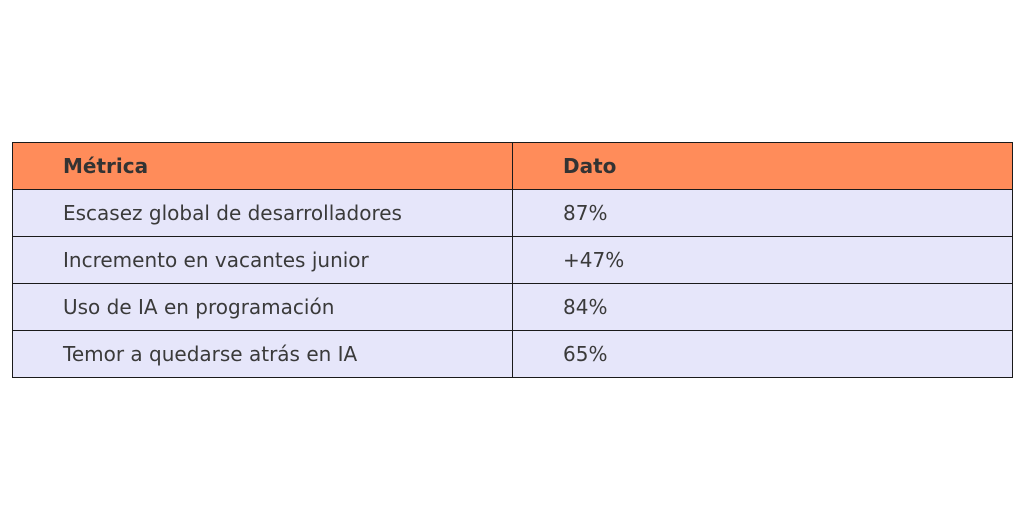 This screenshot has height=521, width=1024. Describe the element at coordinates (262, 307) in the screenshot. I see `metric-cell: Uso de IA en programación` at that location.